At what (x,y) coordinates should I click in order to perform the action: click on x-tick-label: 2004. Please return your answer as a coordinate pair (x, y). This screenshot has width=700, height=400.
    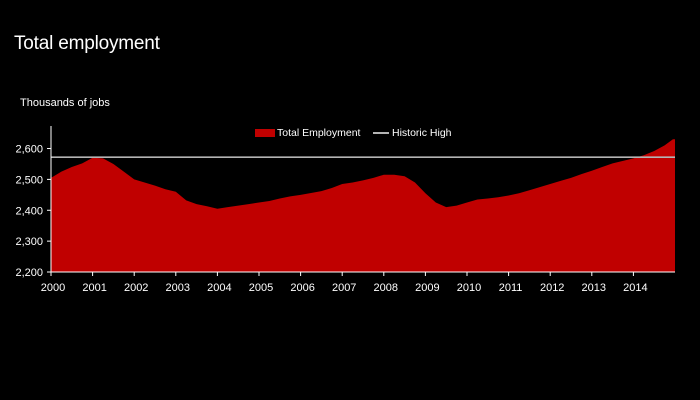
    Looking at the image, I should click on (219, 288).